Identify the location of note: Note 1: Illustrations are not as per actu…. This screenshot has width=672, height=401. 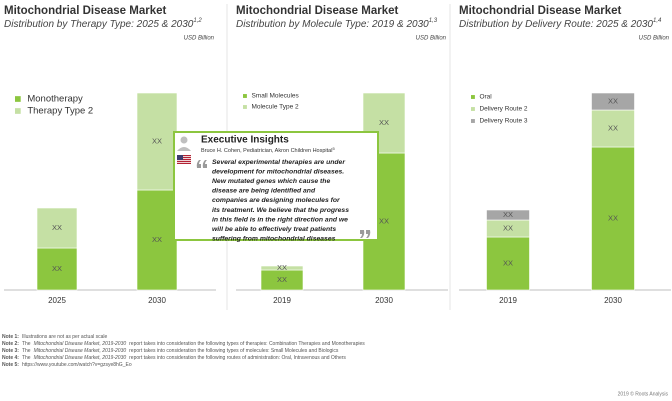
(54, 337).